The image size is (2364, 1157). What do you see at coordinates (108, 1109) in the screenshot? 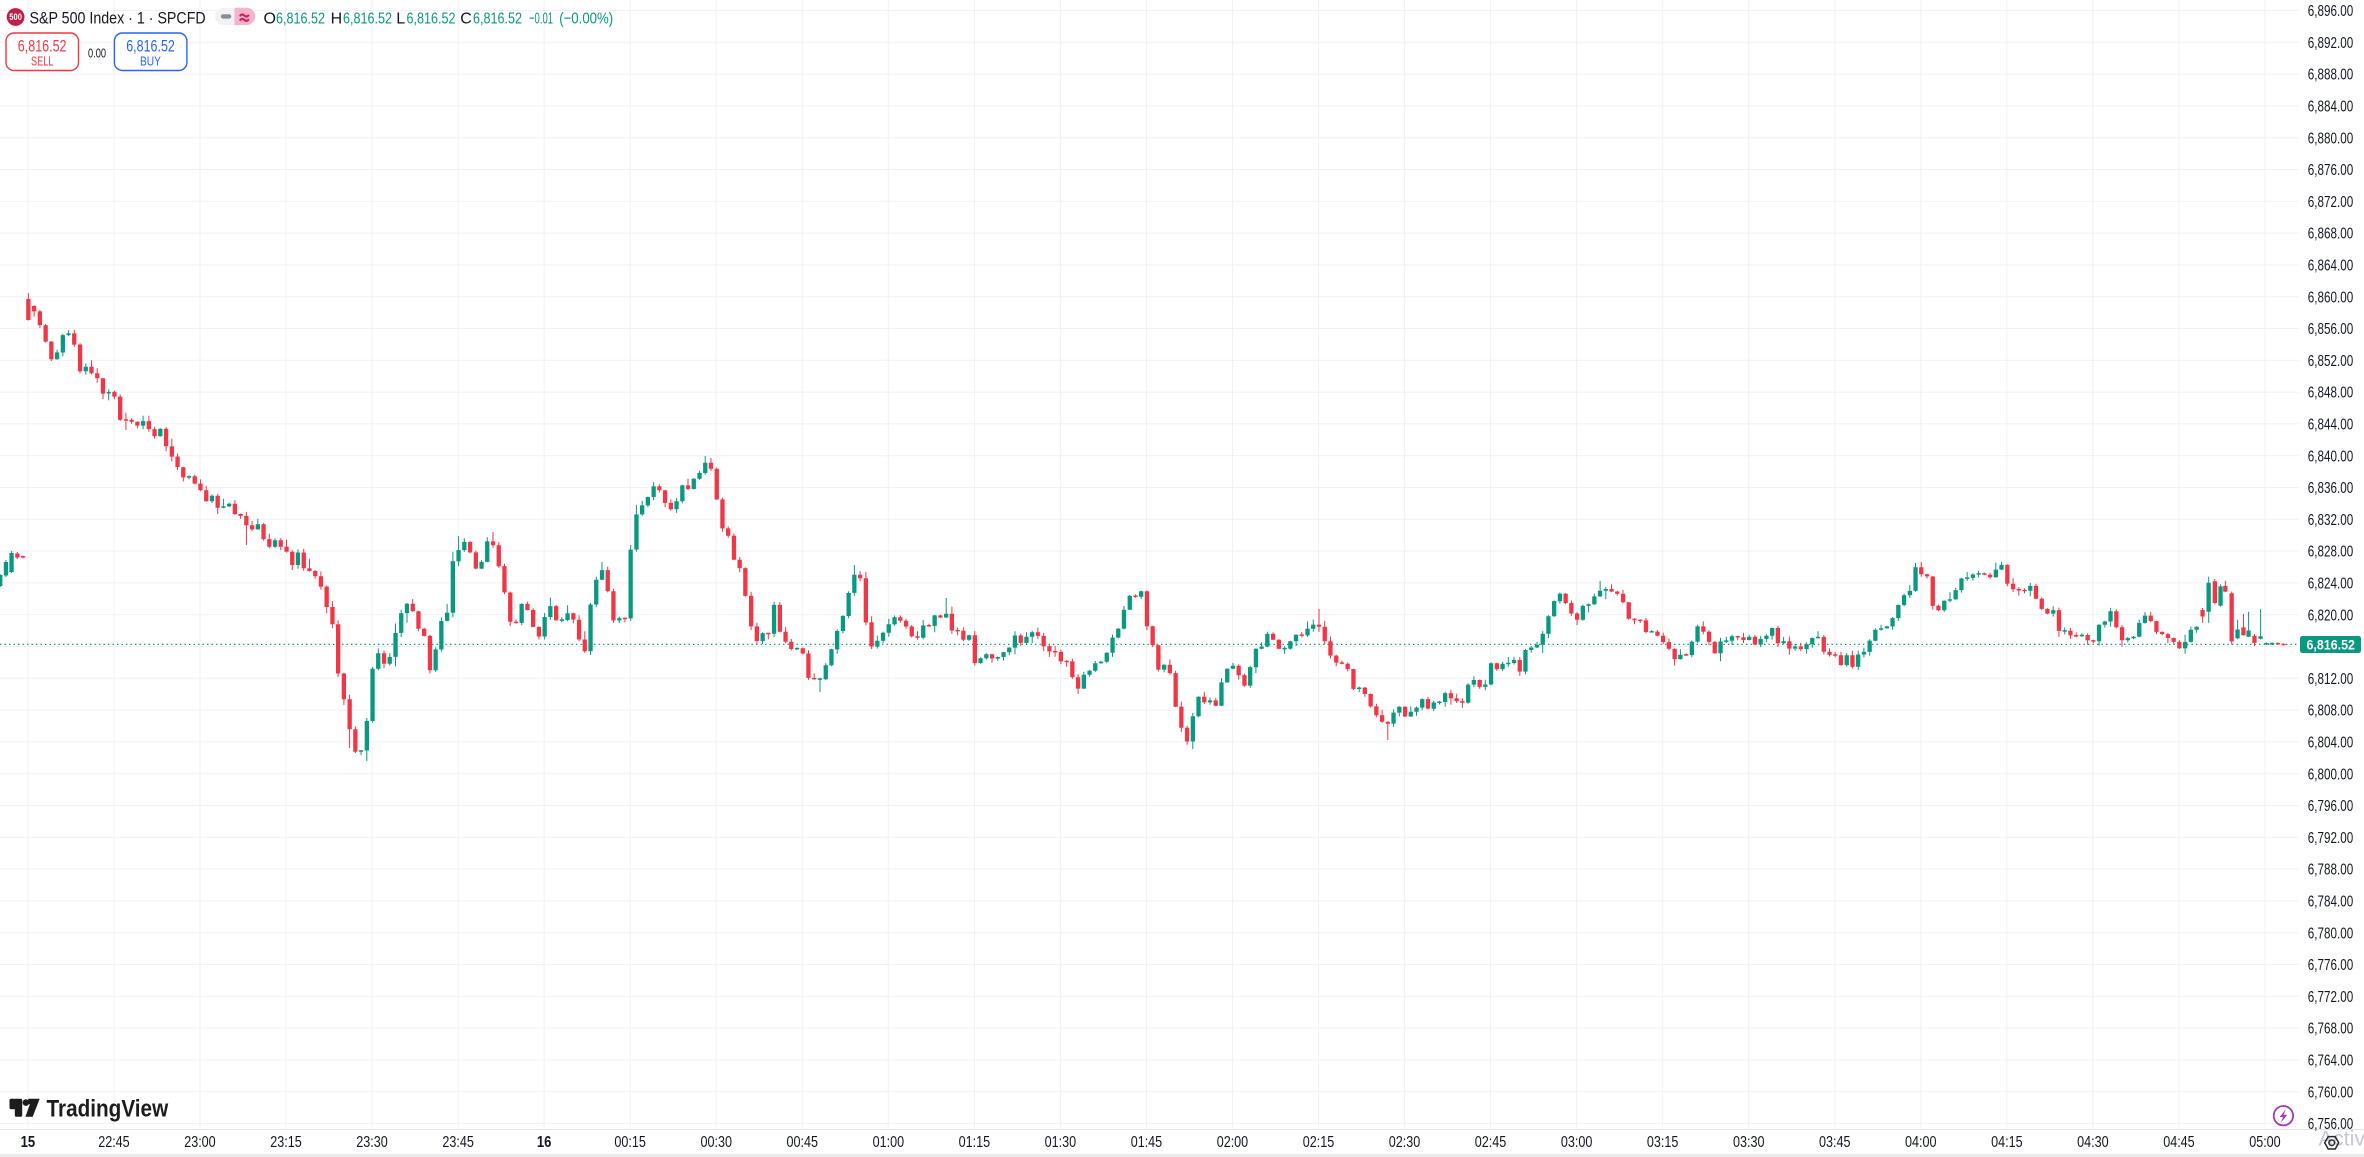
I see `svg-text: TradingView` at bounding box center [108, 1109].